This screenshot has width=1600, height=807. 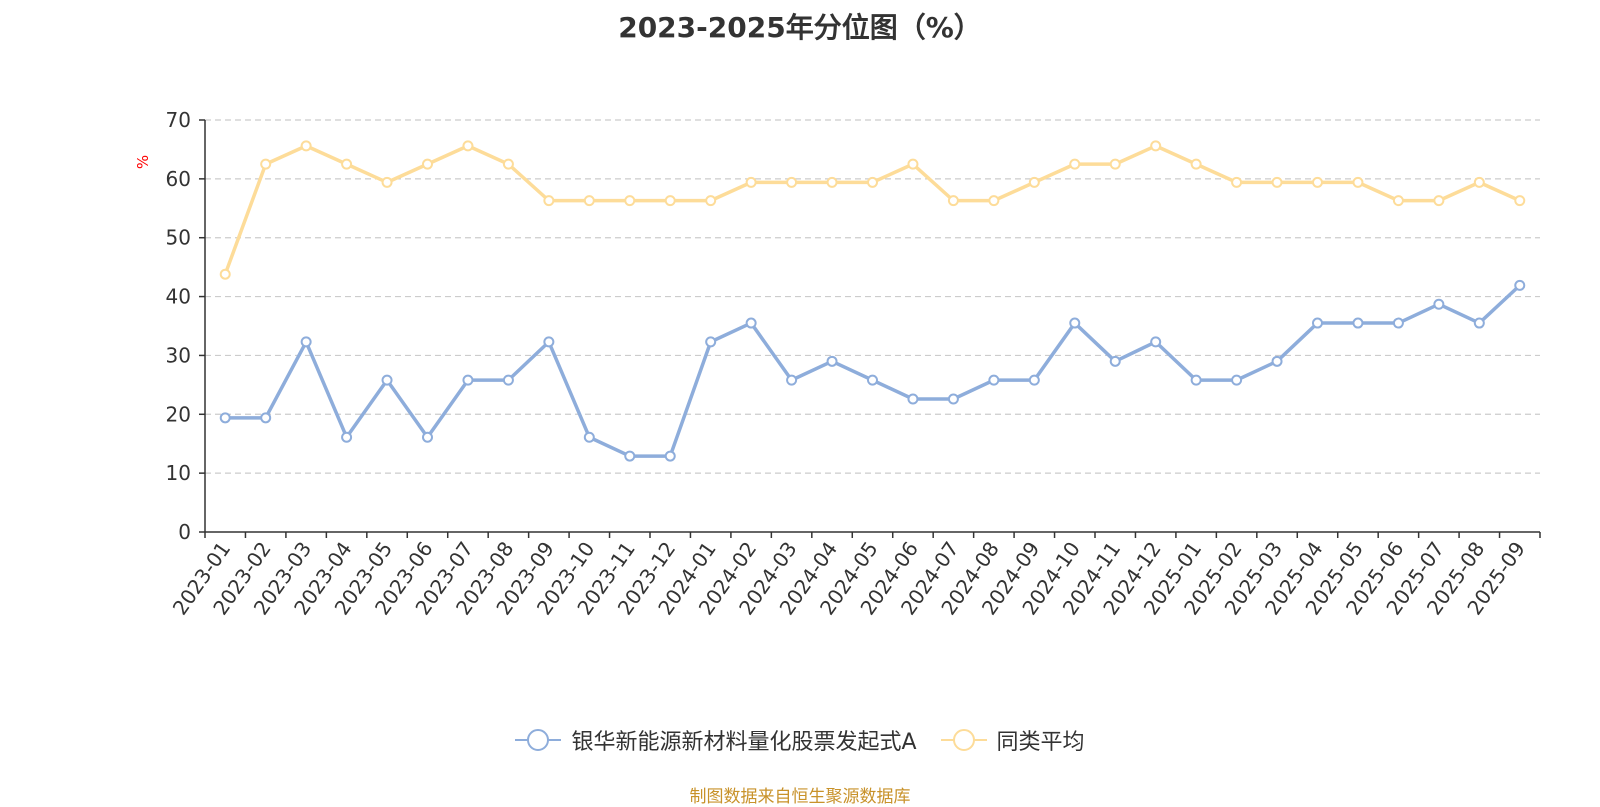 What do you see at coordinates (143, 162) in the screenshot?
I see `y-axis-unit-label: %` at bounding box center [143, 162].